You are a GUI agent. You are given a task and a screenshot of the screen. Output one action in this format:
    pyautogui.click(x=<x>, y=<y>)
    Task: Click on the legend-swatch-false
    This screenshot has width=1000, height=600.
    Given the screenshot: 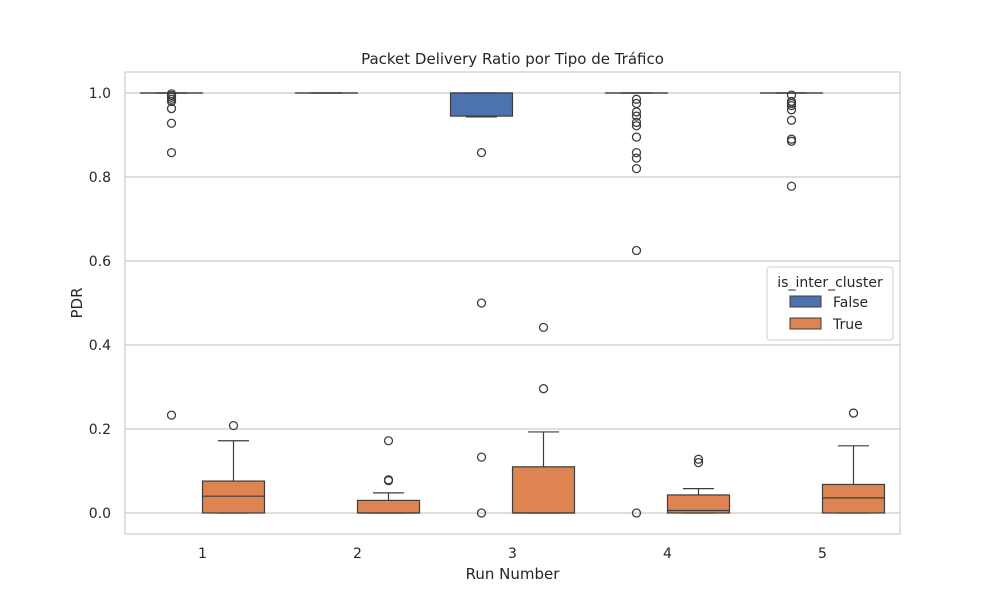 What is the action you would take?
    pyautogui.click(x=805, y=301)
    